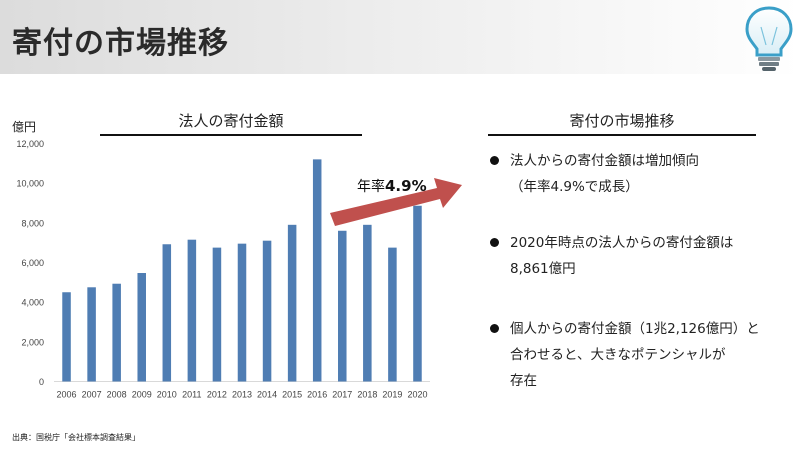 The image size is (800, 450). I want to click on x-tick-label: 2019, so click(392, 395).